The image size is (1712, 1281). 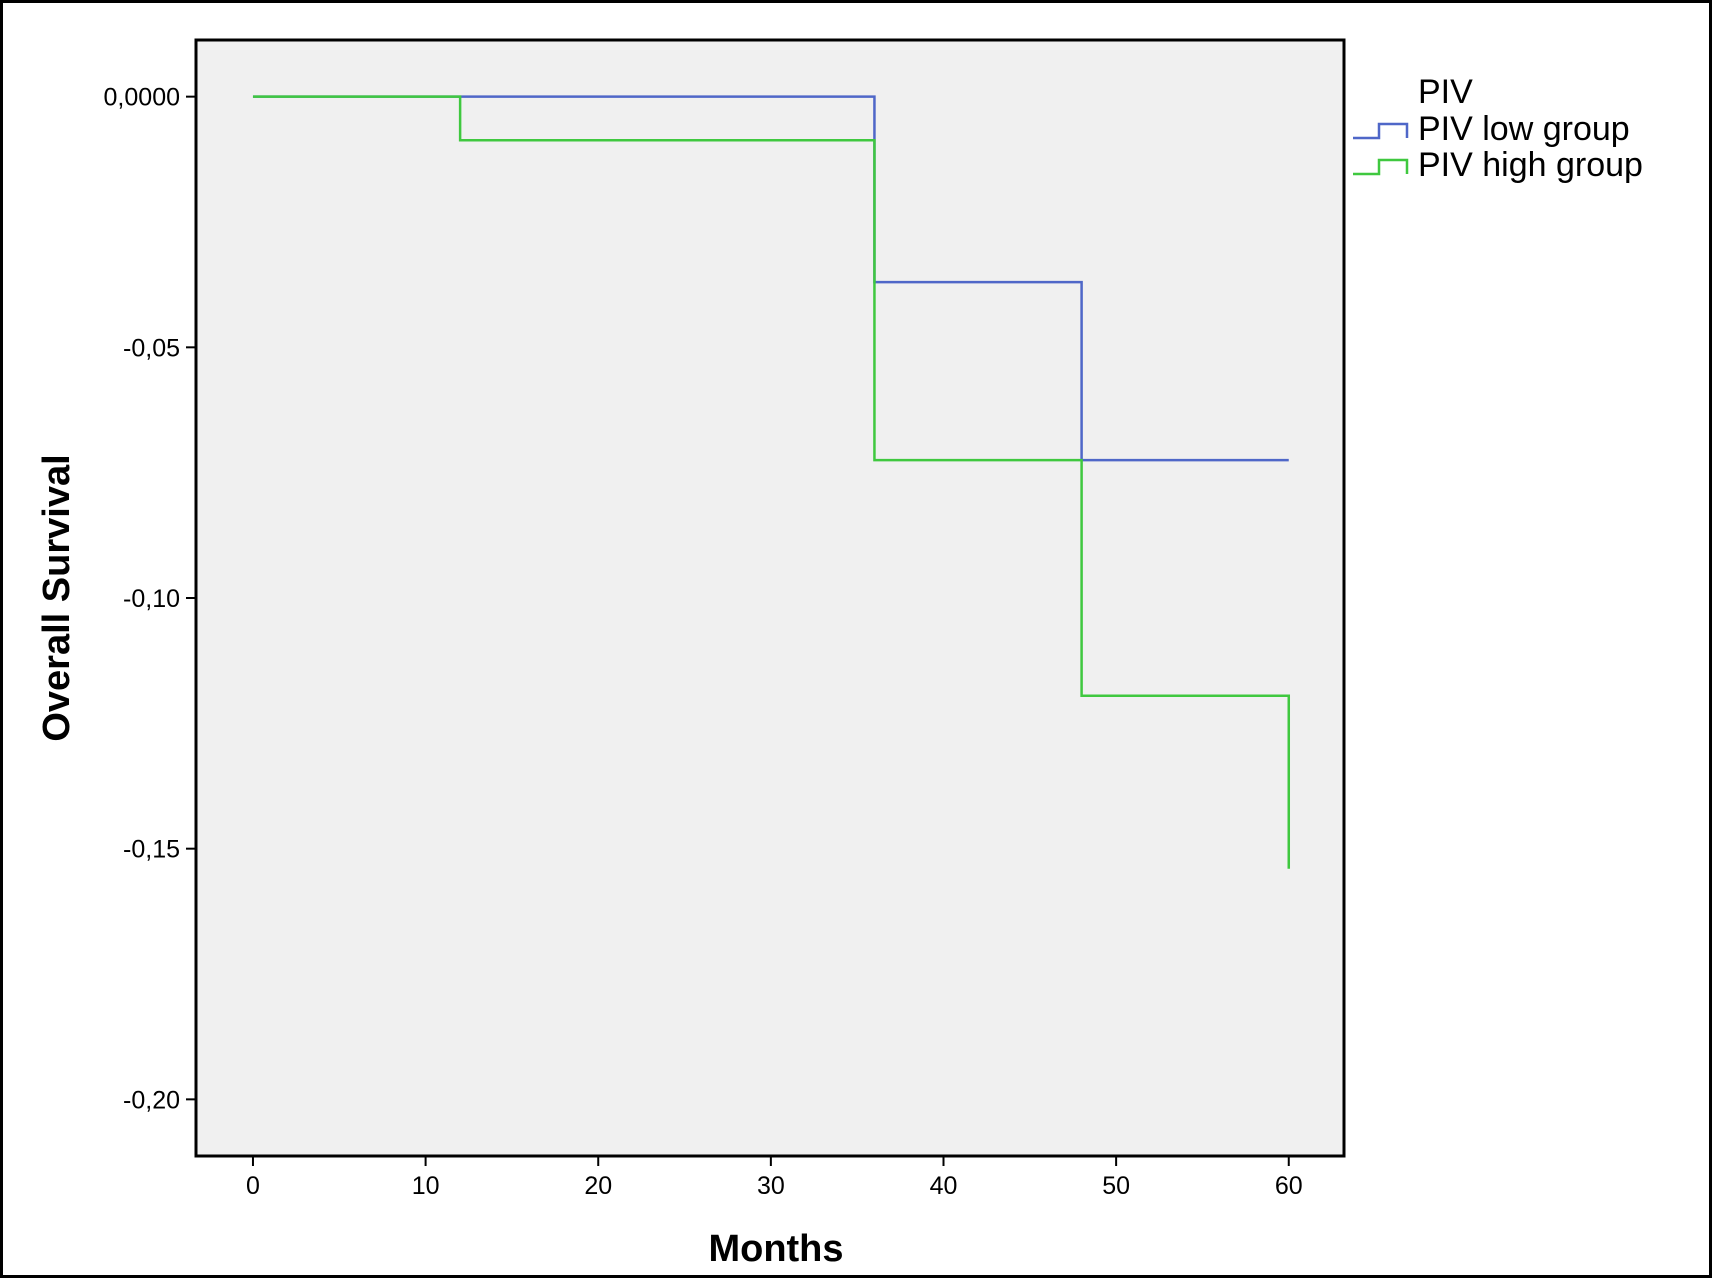 What do you see at coordinates (151, 348) in the screenshot?
I see `y-tick-label: -0,05` at bounding box center [151, 348].